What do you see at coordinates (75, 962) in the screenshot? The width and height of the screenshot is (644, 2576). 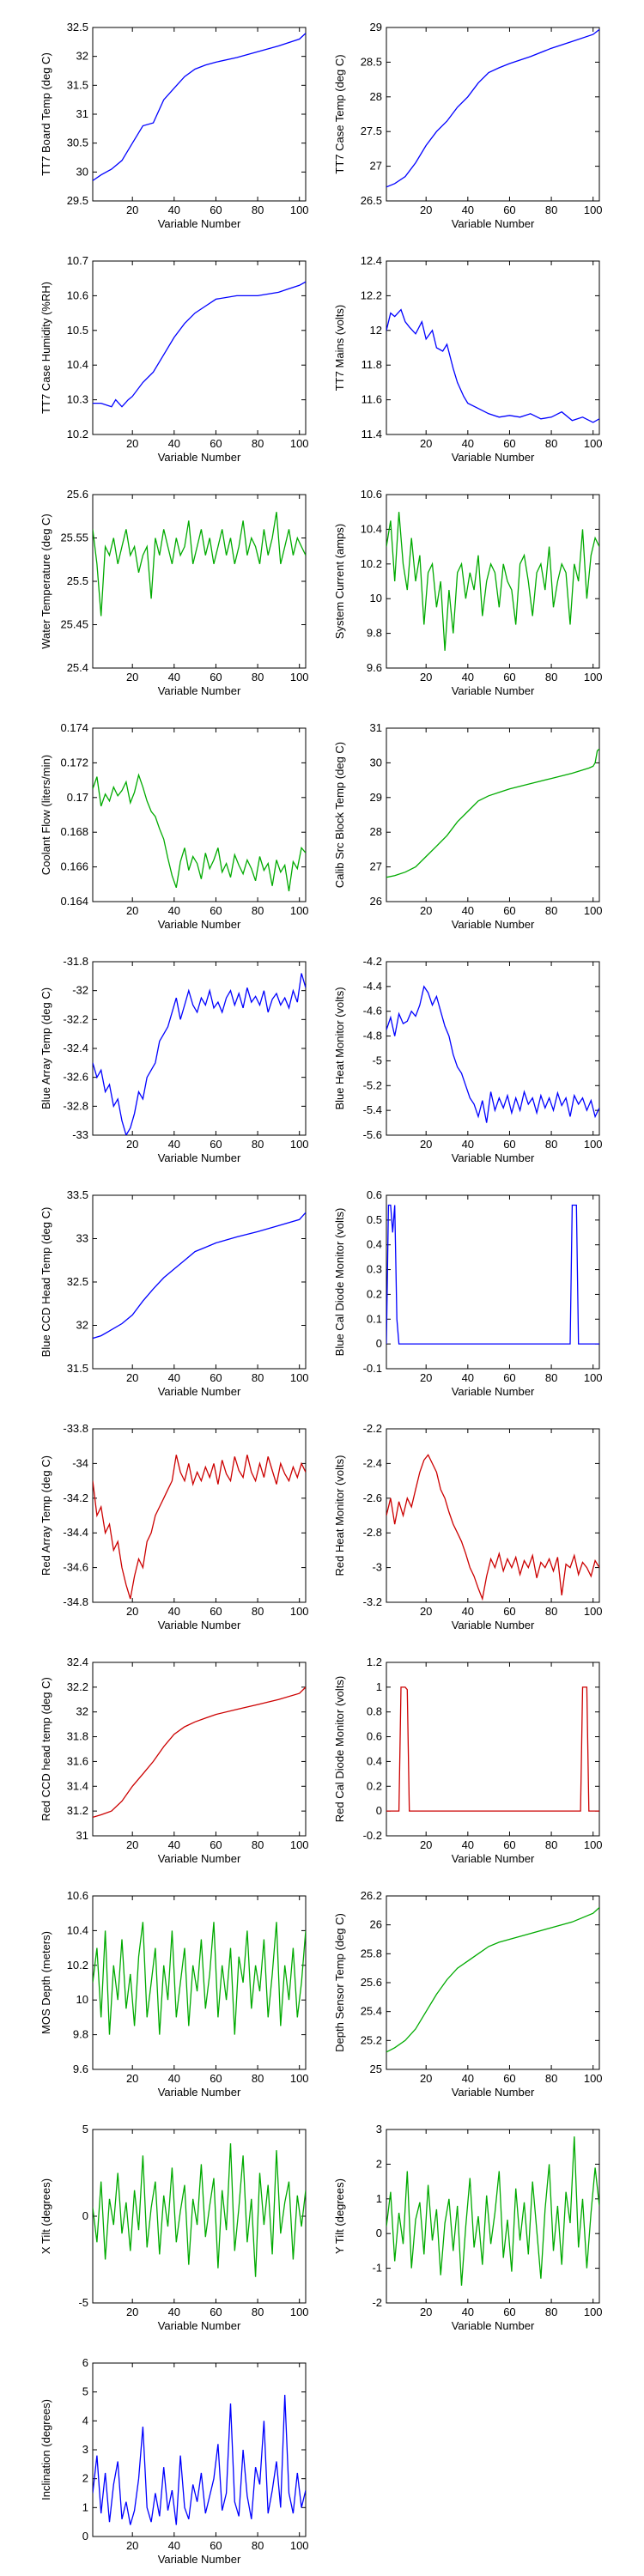 I see `y-tick-label: -31.8` at bounding box center [75, 962].